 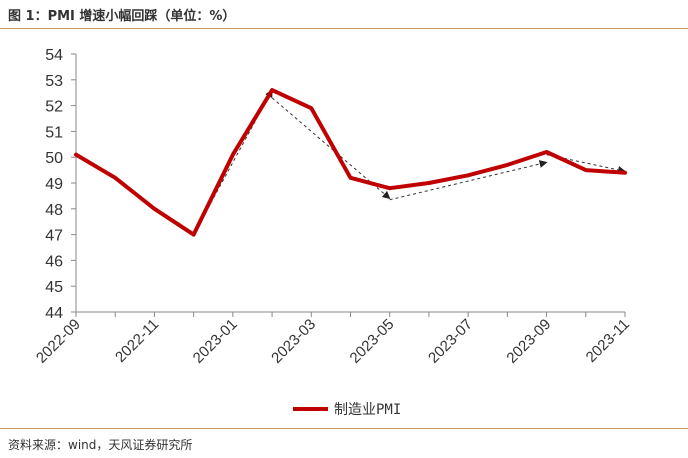 I want to click on x-tick-label: 2023-05, so click(x=372, y=341).